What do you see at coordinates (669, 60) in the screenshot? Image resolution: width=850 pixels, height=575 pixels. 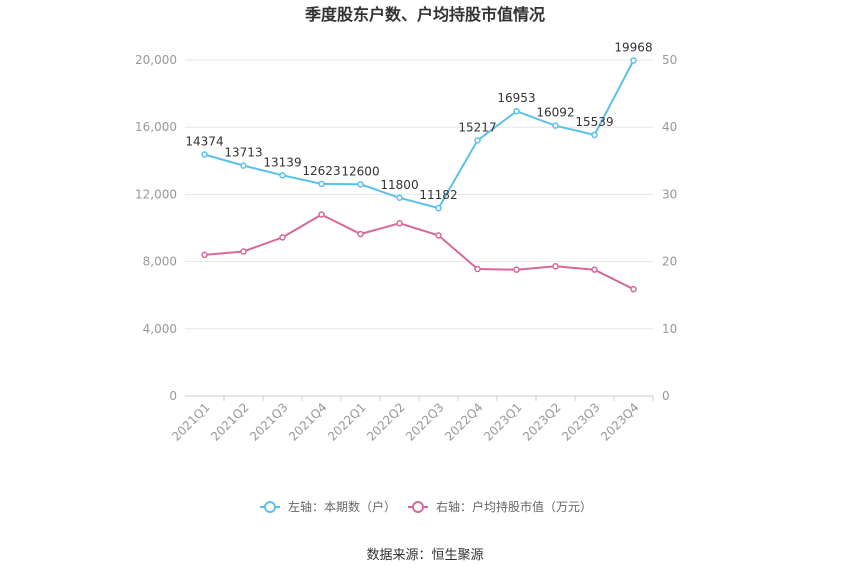 I see `right-tick-label: 50` at bounding box center [669, 60].